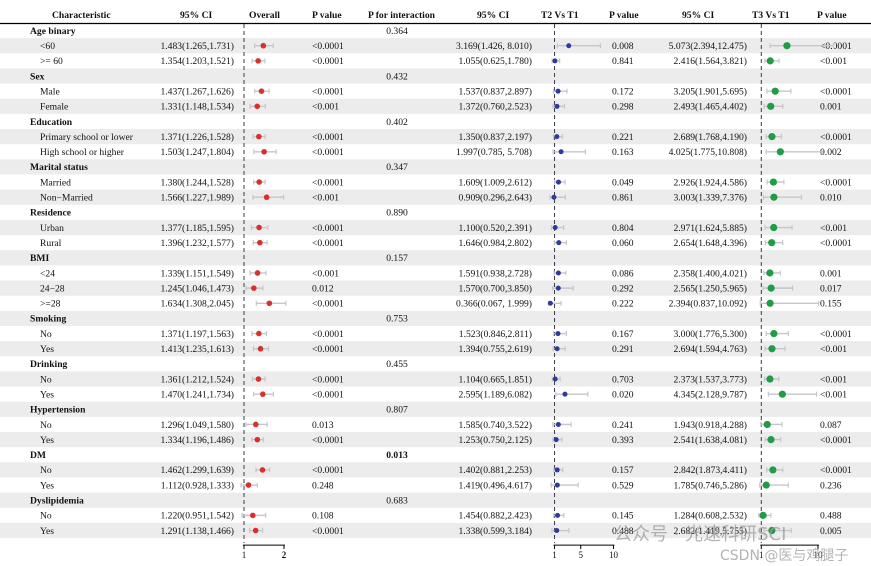 Image resolution: width=871 pixels, height=566 pixels. Describe the element at coordinates (494, 304) in the screenshot. I see `t2-ci-value: 0.366(0.067, 1.999)` at that location.